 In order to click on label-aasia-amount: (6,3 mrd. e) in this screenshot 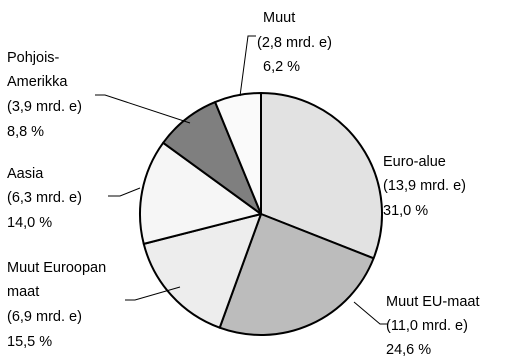, I will do `click(44, 198)`.